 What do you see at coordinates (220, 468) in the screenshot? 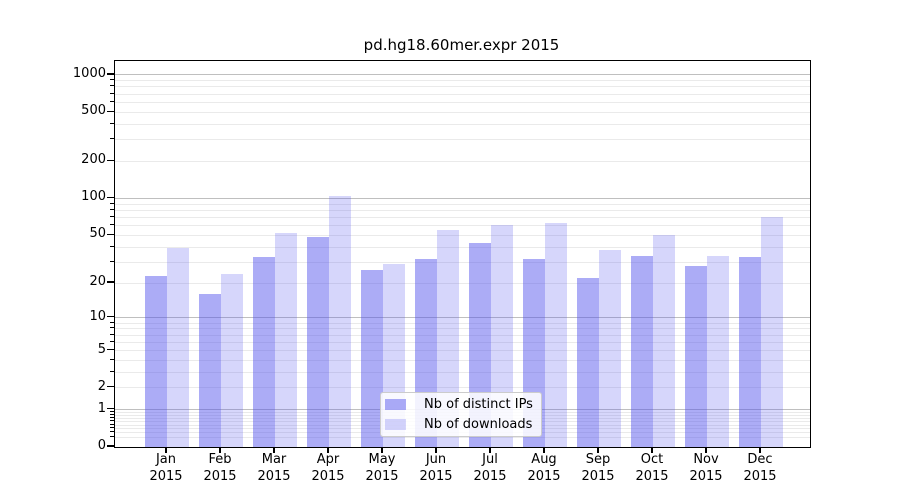
I see `x-tick-label-feb: Feb 2015` at bounding box center [220, 468].